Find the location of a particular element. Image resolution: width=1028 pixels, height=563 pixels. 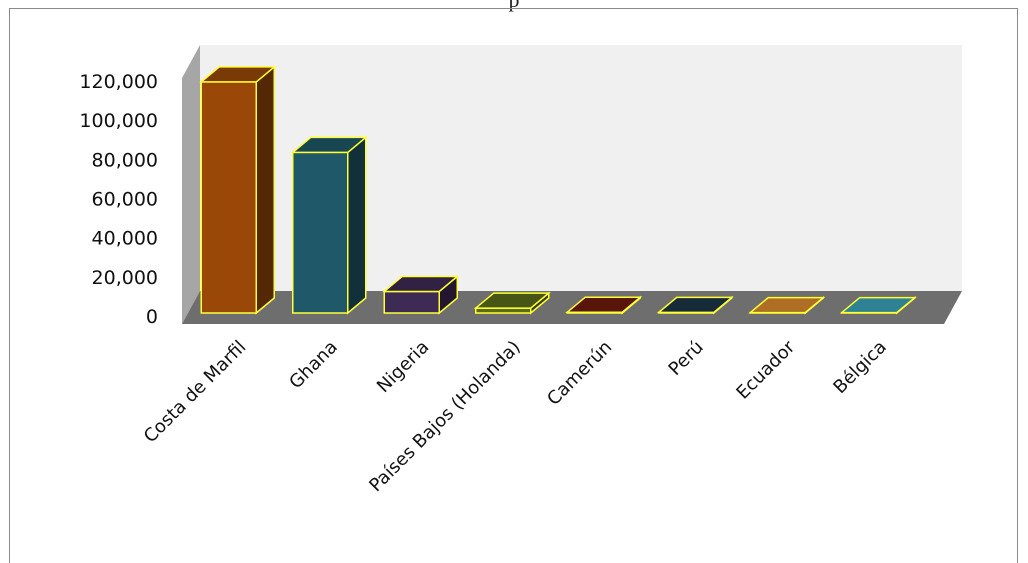

x-category-label: Bélgica is located at coordinates (859, 367).